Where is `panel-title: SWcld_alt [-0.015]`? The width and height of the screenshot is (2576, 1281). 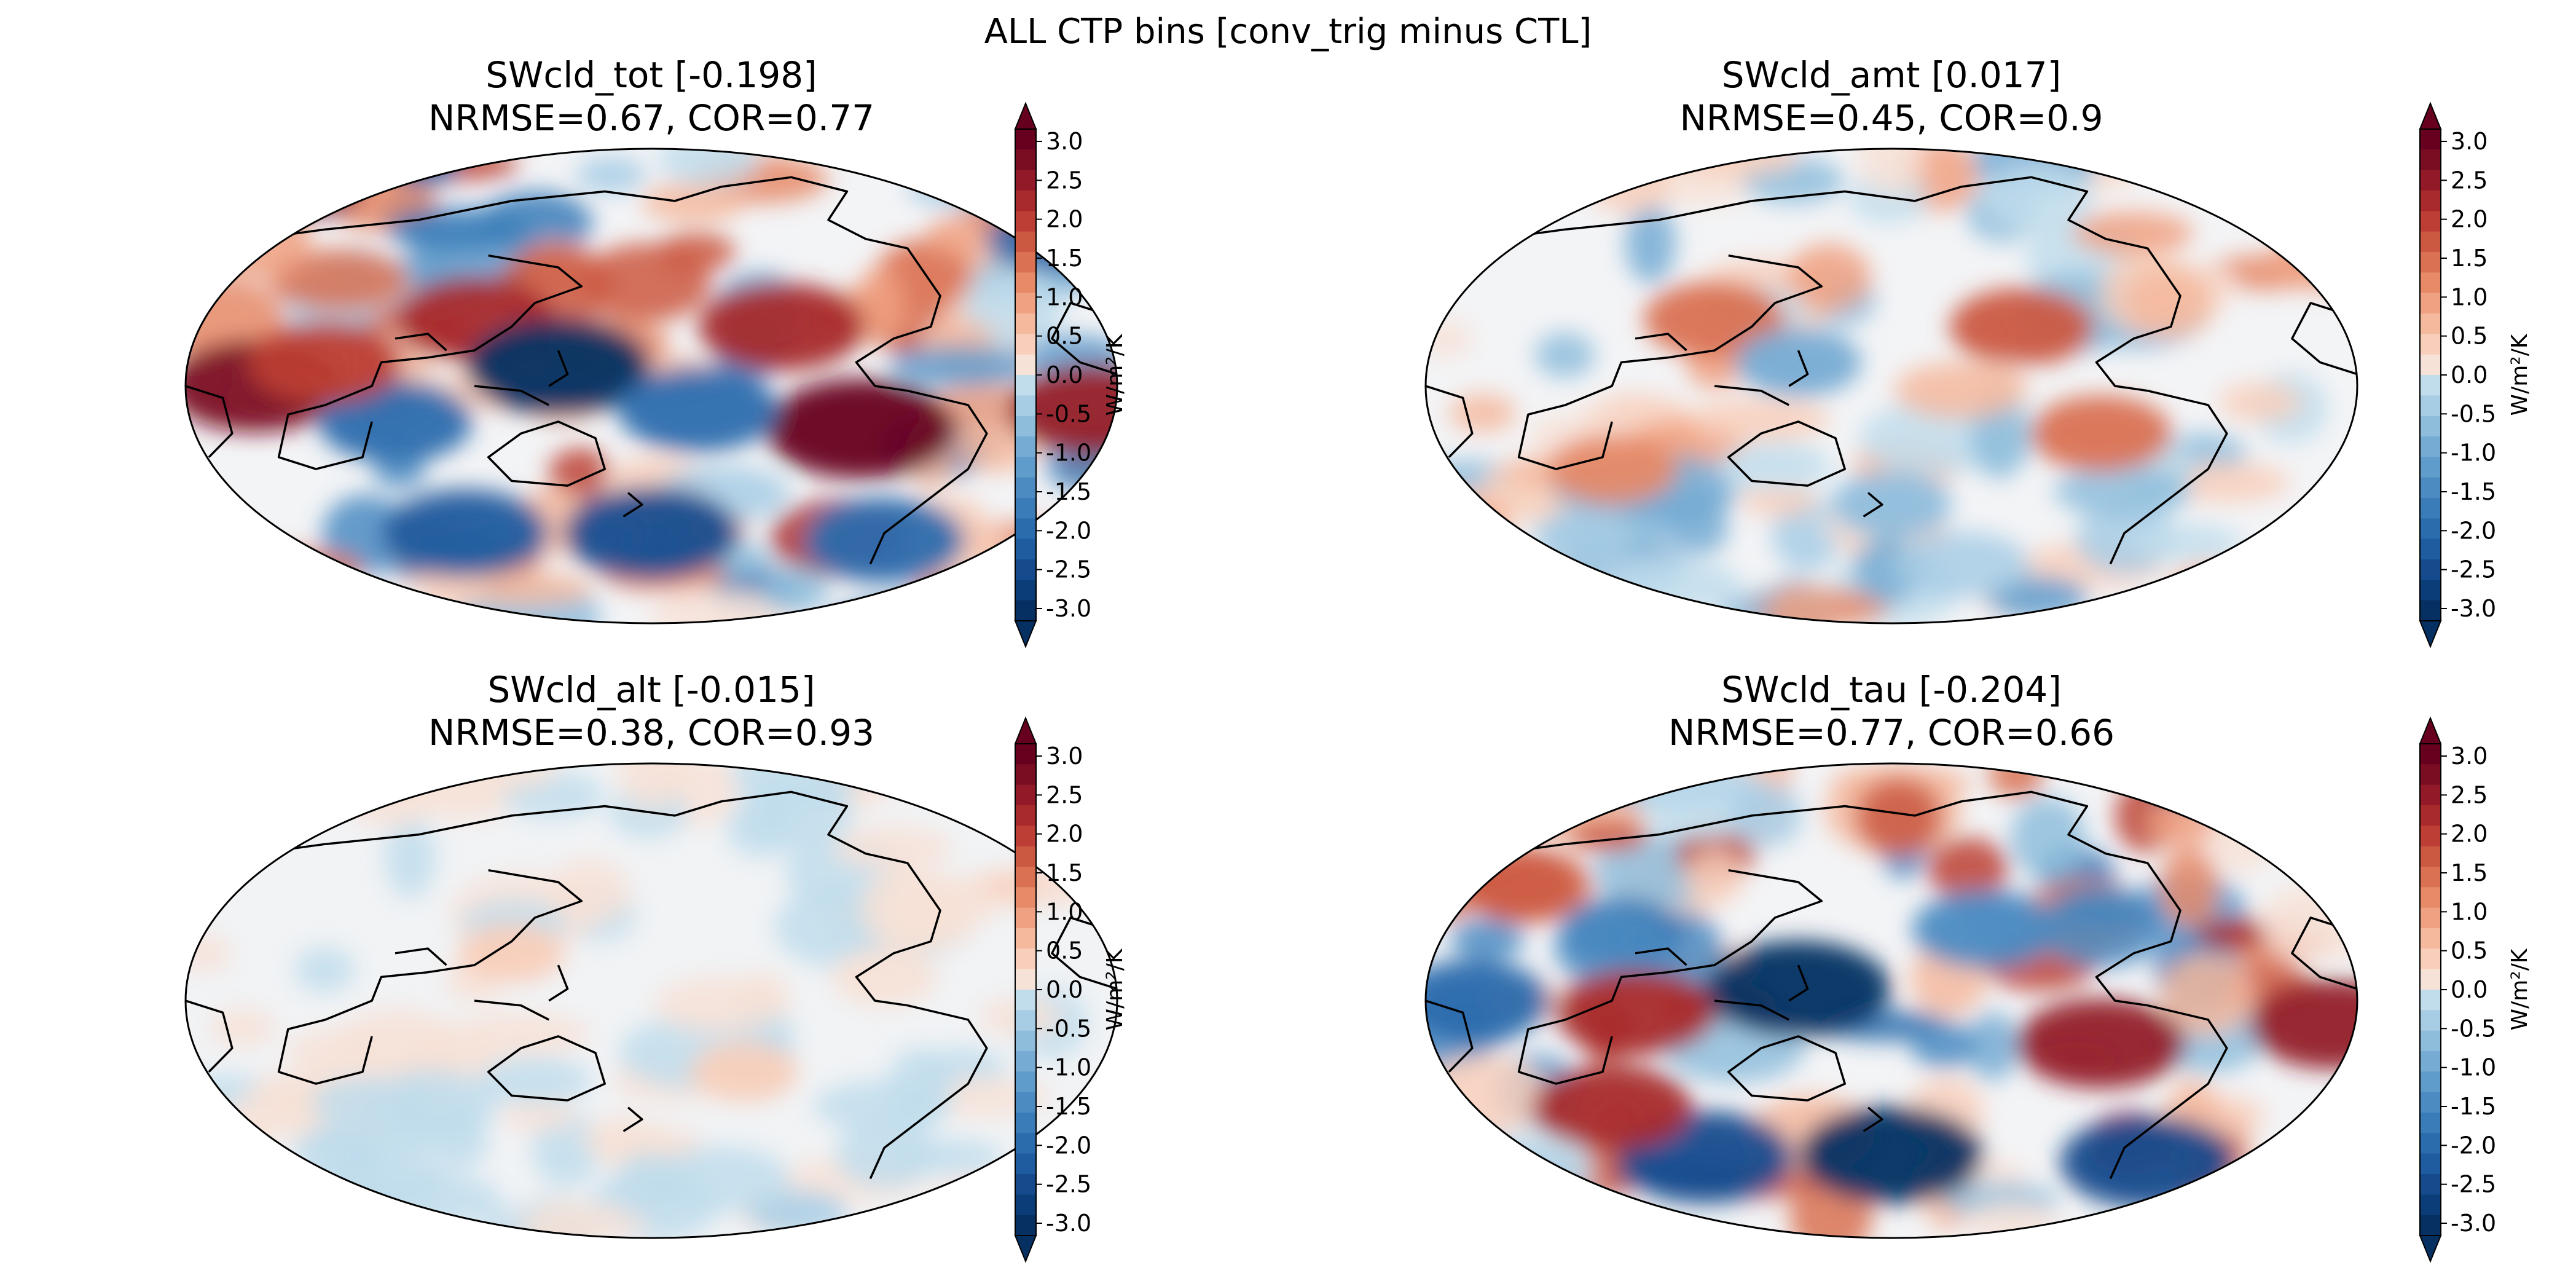
panel-title: SWcld_alt [-0.015] is located at coordinates (651, 690).